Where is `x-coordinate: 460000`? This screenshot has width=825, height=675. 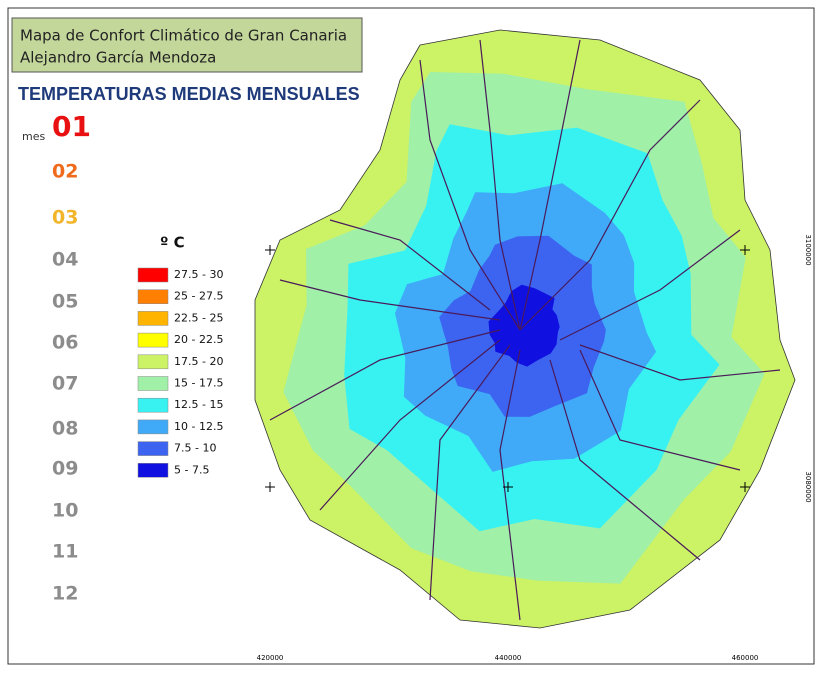
x-coordinate: 460000 is located at coordinates (745, 658).